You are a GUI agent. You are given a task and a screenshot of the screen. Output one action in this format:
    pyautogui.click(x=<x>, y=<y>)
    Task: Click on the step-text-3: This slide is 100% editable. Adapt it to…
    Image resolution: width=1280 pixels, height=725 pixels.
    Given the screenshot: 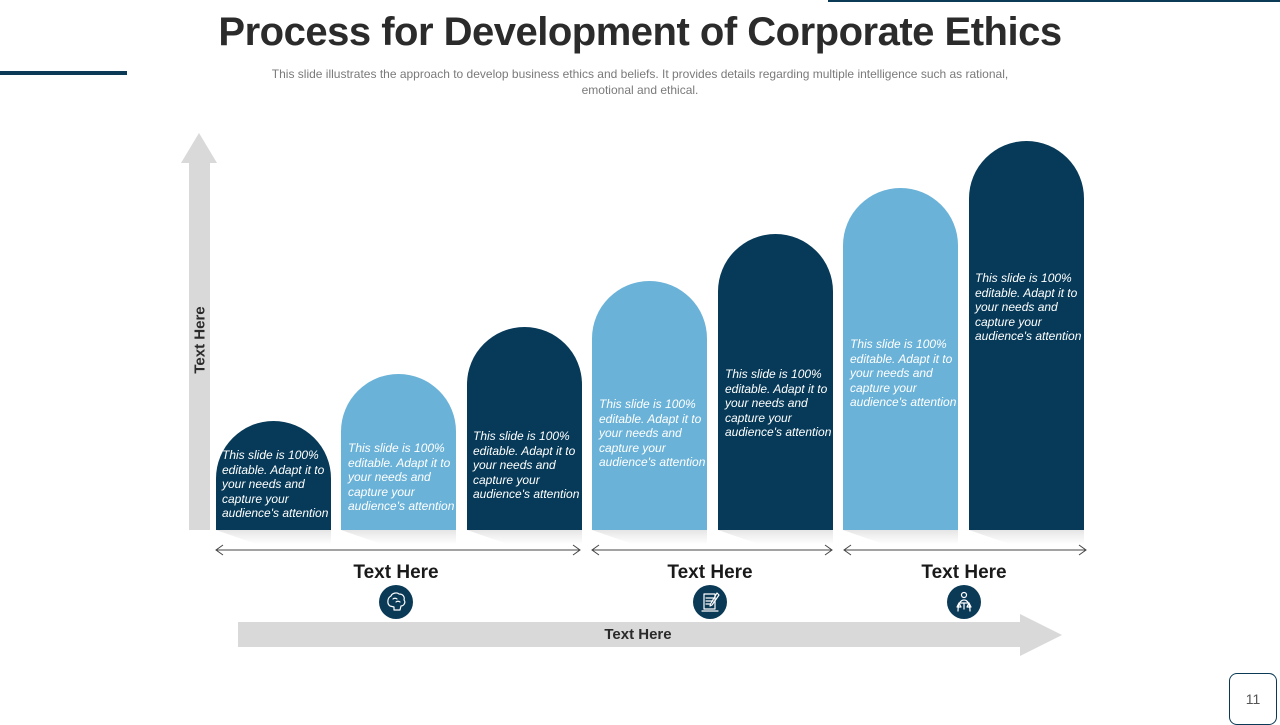 What is the action you would take?
    pyautogui.click(x=526, y=465)
    